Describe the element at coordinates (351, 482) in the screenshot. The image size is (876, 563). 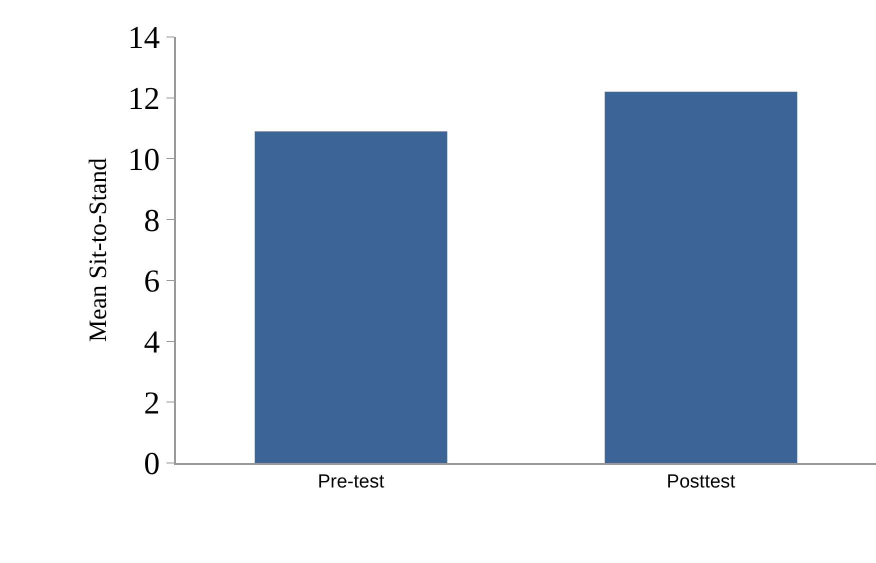
I see `x-tick-label: Pre-test` at that location.